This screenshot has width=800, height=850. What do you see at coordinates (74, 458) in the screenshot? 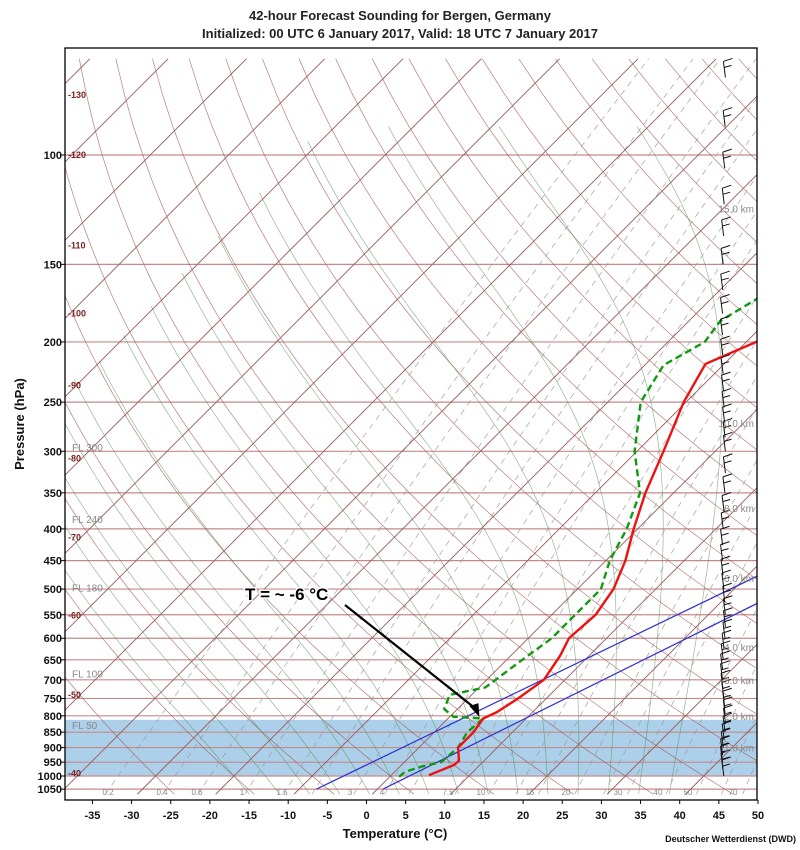
I see `isotherm-label: -80` at bounding box center [74, 458].